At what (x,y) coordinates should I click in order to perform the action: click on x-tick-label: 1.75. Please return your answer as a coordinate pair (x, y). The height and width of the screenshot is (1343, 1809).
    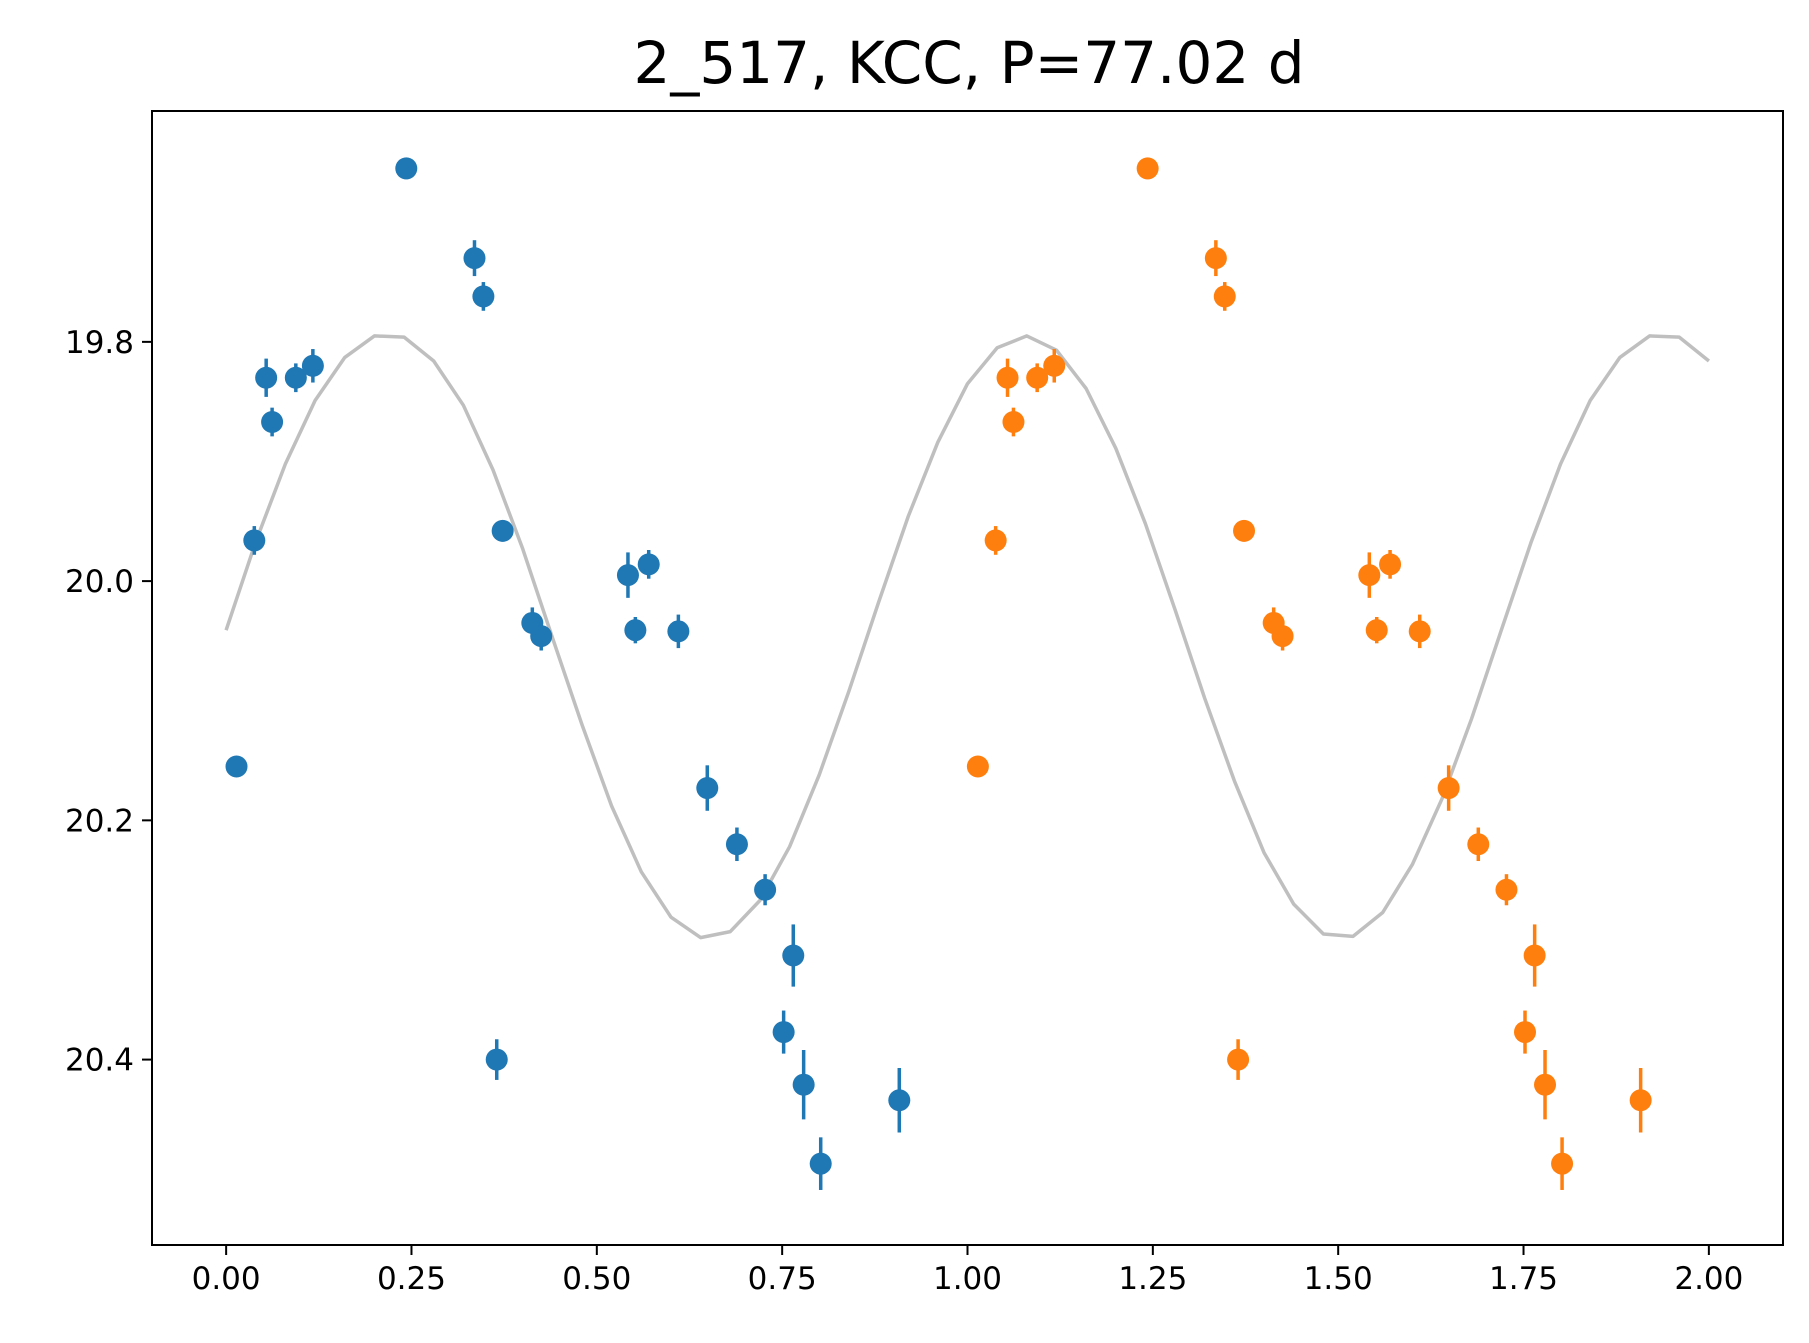
    Looking at the image, I should click on (1523, 1279).